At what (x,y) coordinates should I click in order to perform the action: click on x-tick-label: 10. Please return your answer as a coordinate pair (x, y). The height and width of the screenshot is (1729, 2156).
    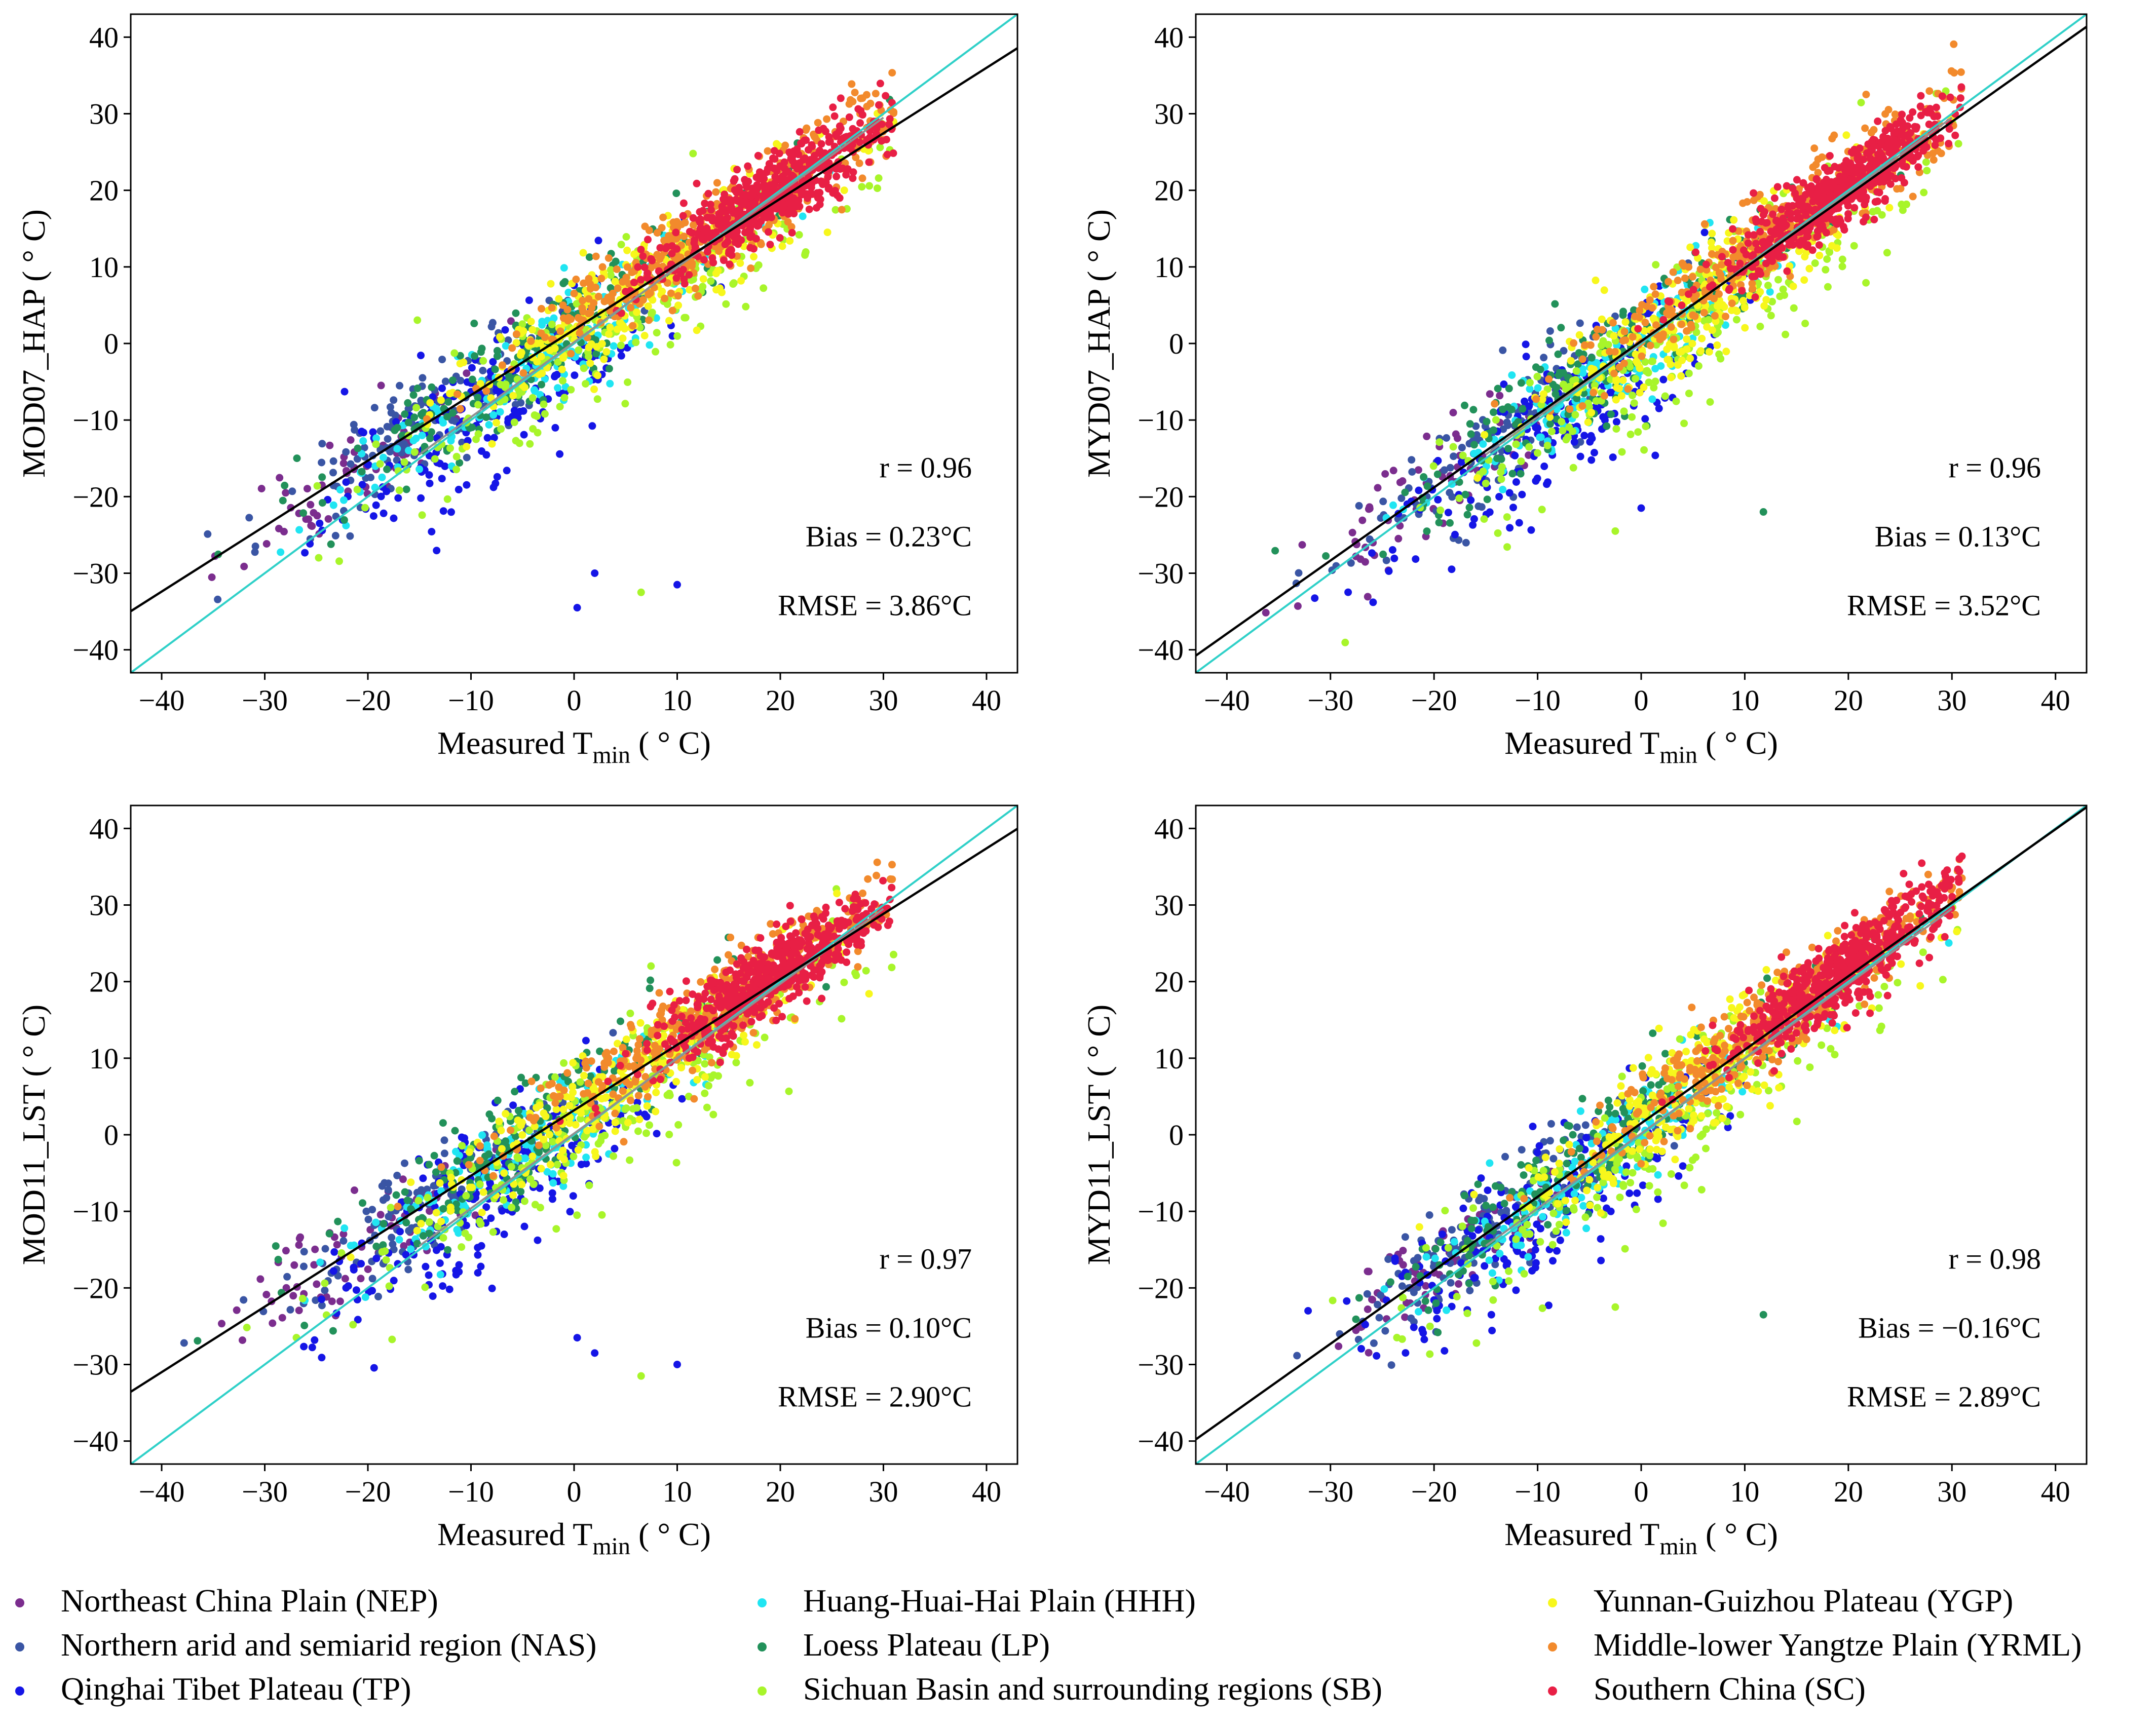
    Looking at the image, I should click on (677, 700).